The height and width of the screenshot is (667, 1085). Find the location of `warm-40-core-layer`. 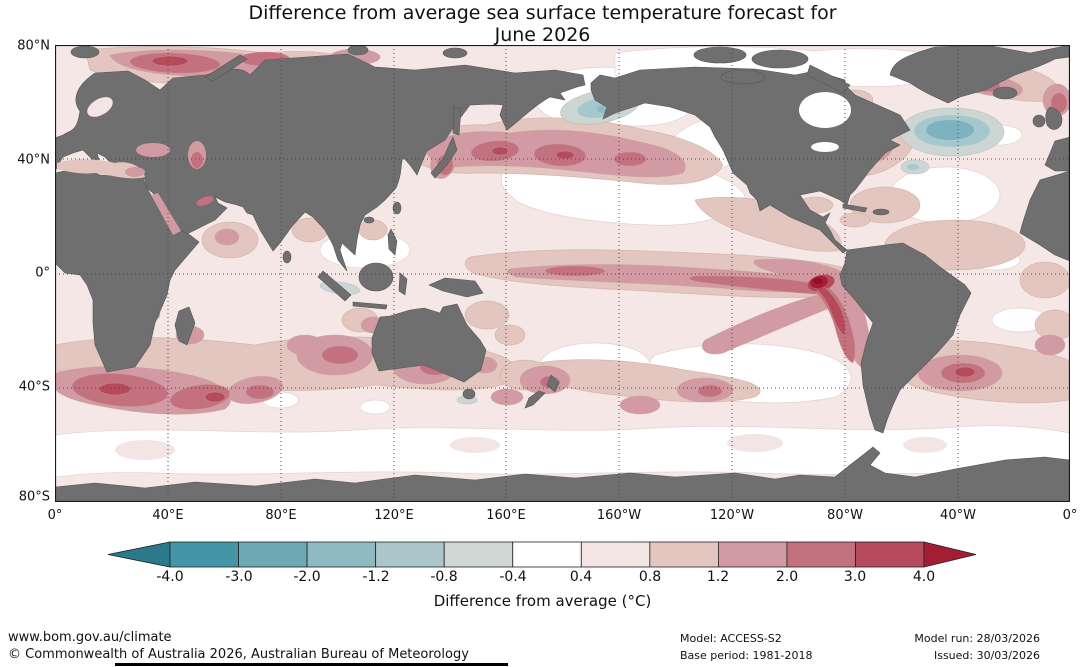

warm-40-core-layer is located at coordinates (819, 282).